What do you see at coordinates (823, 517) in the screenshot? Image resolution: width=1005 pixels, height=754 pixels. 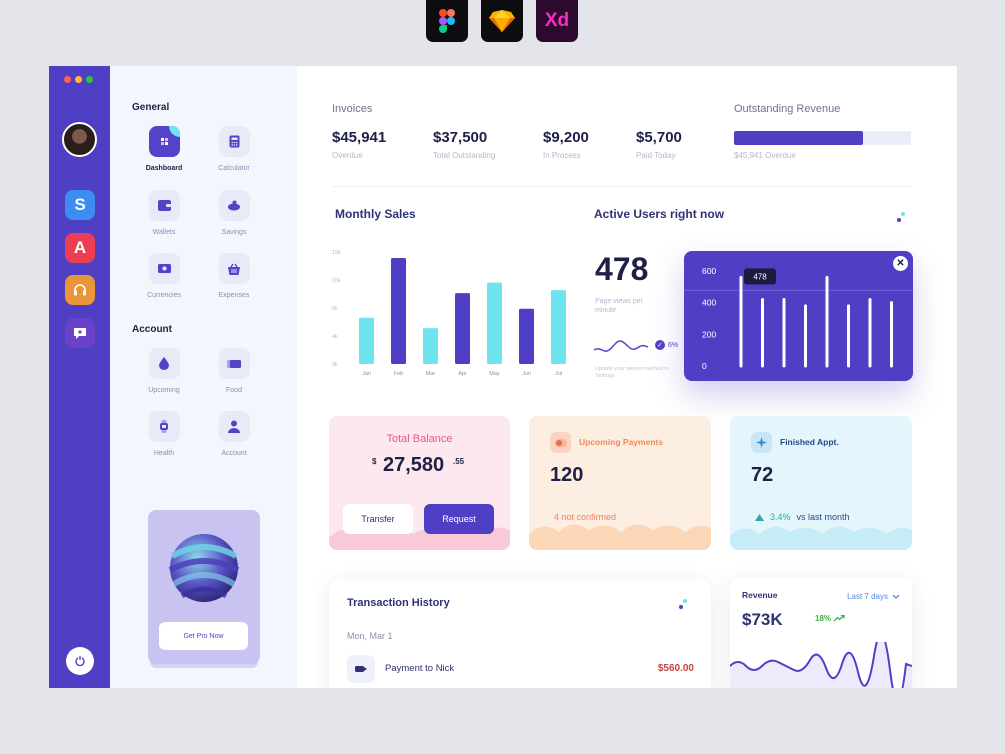 I see `finished-change-footer: vs last month` at bounding box center [823, 517].